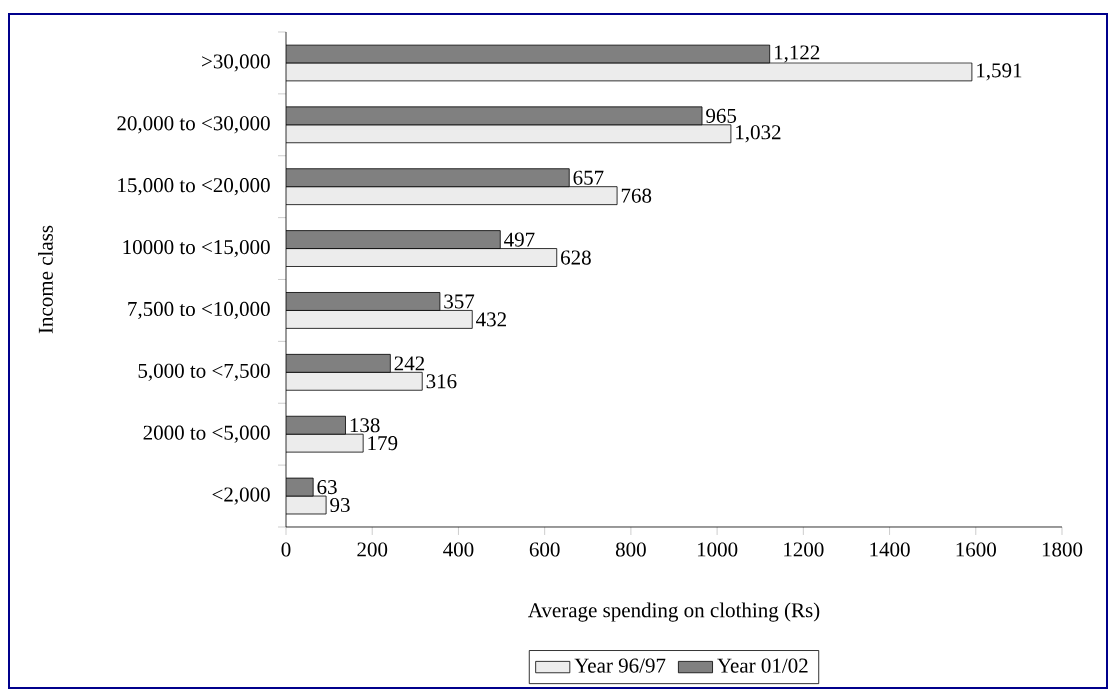 The width and height of the screenshot is (1109, 689). What do you see at coordinates (544, 549) in the screenshot?
I see `x-tick-label: 600` at bounding box center [544, 549].